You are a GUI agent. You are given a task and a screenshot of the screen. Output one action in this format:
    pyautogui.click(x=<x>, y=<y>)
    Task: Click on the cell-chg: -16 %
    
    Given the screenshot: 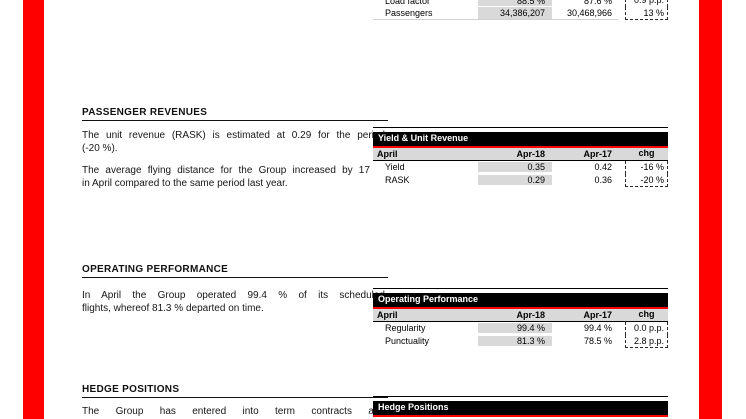 What is the action you would take?
    pyautogui.click(x=646, y=167)
    